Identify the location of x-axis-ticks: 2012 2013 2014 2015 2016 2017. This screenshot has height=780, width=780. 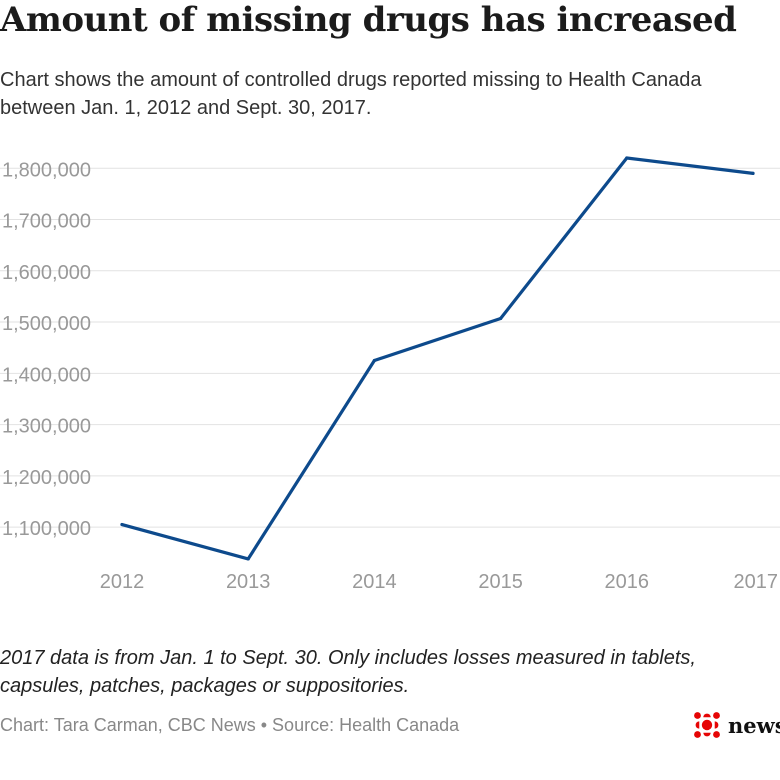
(439, 582).